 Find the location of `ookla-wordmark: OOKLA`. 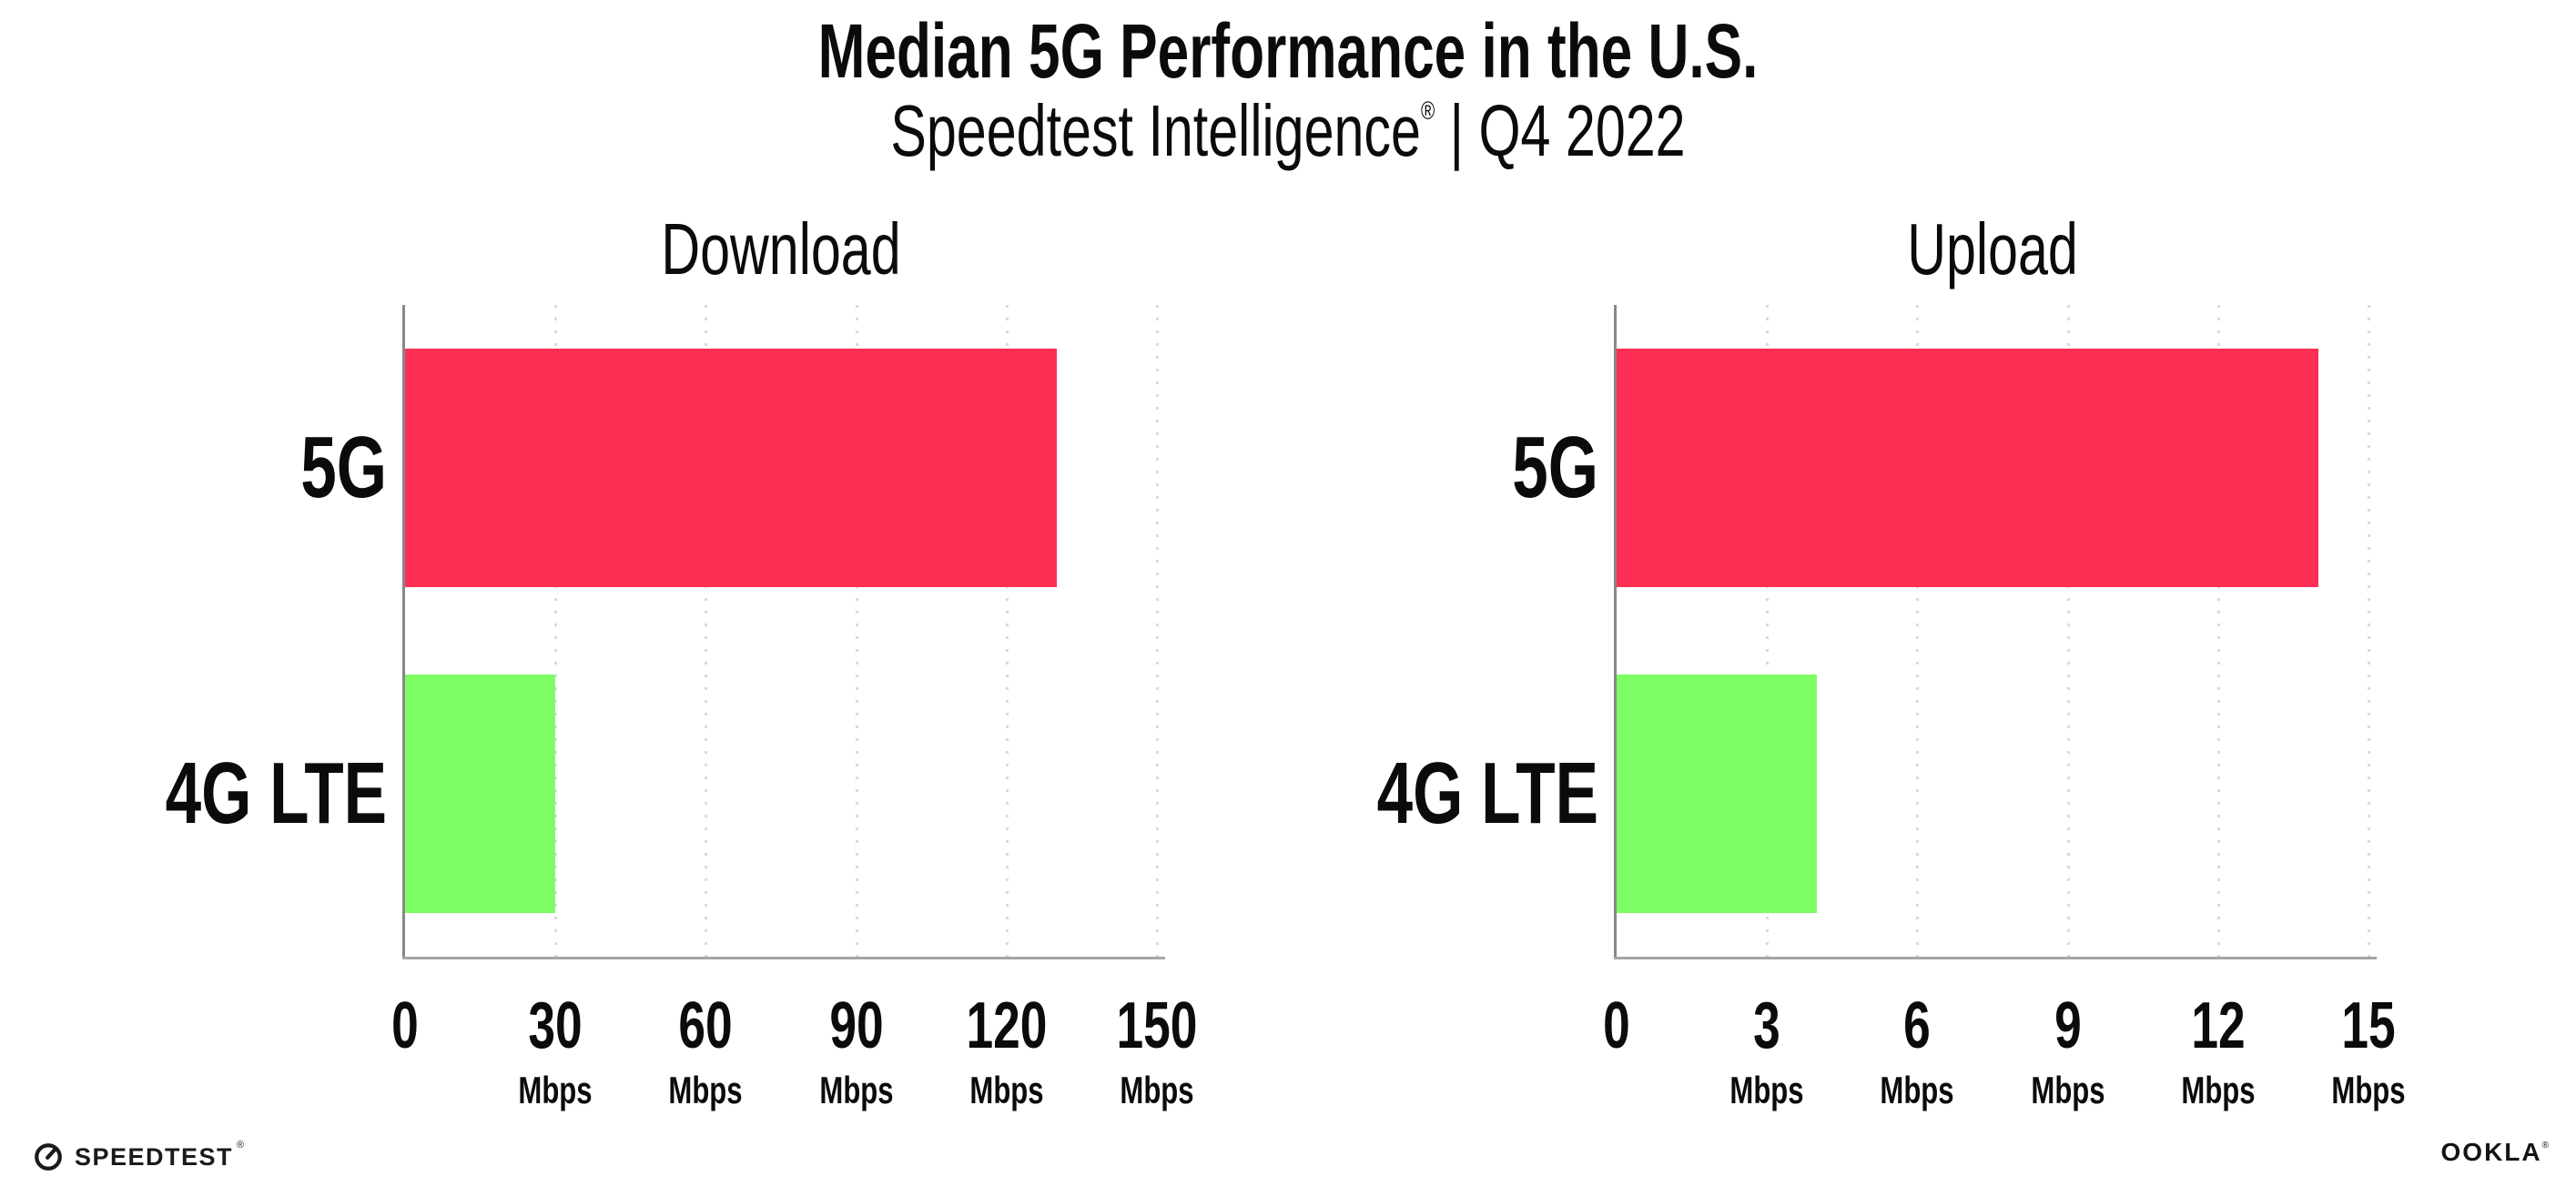

ookla-wordmark: OOKLA is located at coordinates (2491, 1152).